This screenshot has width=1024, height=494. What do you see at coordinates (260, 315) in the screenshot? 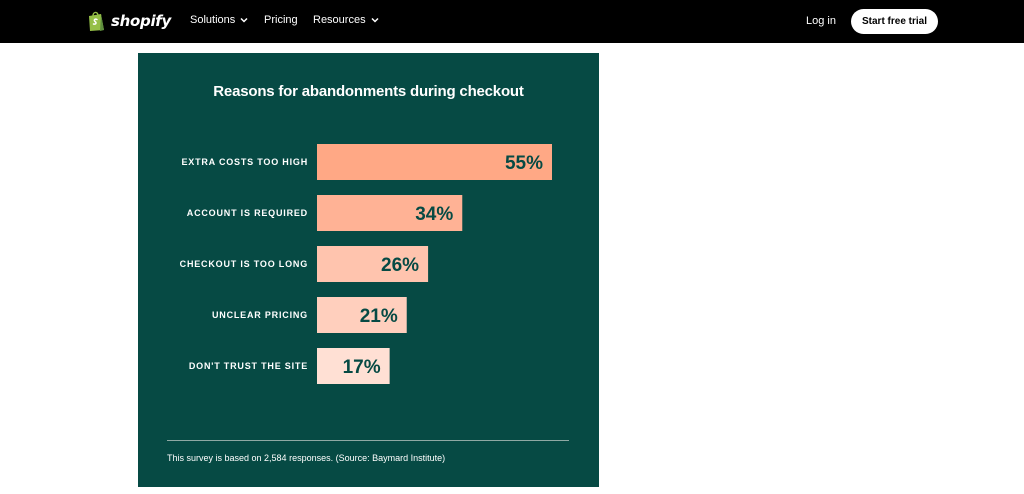
I see `bar-category-label: UNCLEAR PRICING` at bounding box center [260, 315].